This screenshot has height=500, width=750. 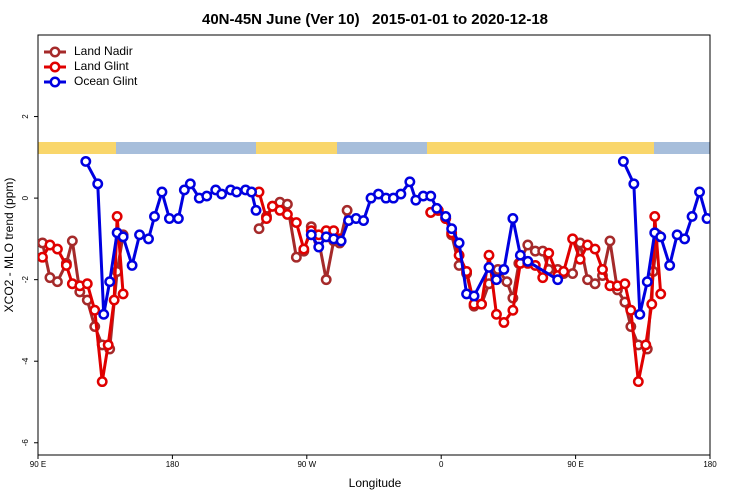 What do you see at coordinates (375, 483) in the screenshot?
I see `x-axis-label: Longitude` at bounding box center [375, 483].